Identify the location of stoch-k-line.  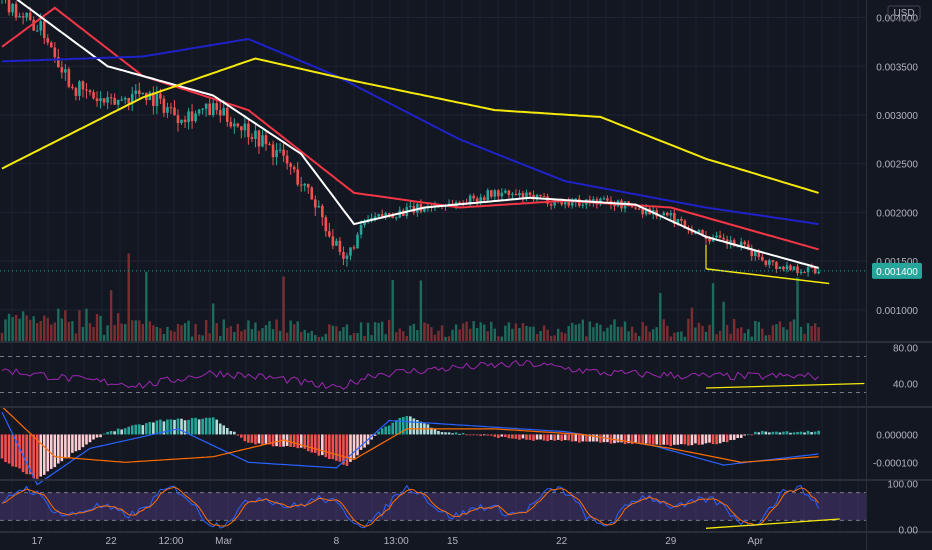
(410, 506).